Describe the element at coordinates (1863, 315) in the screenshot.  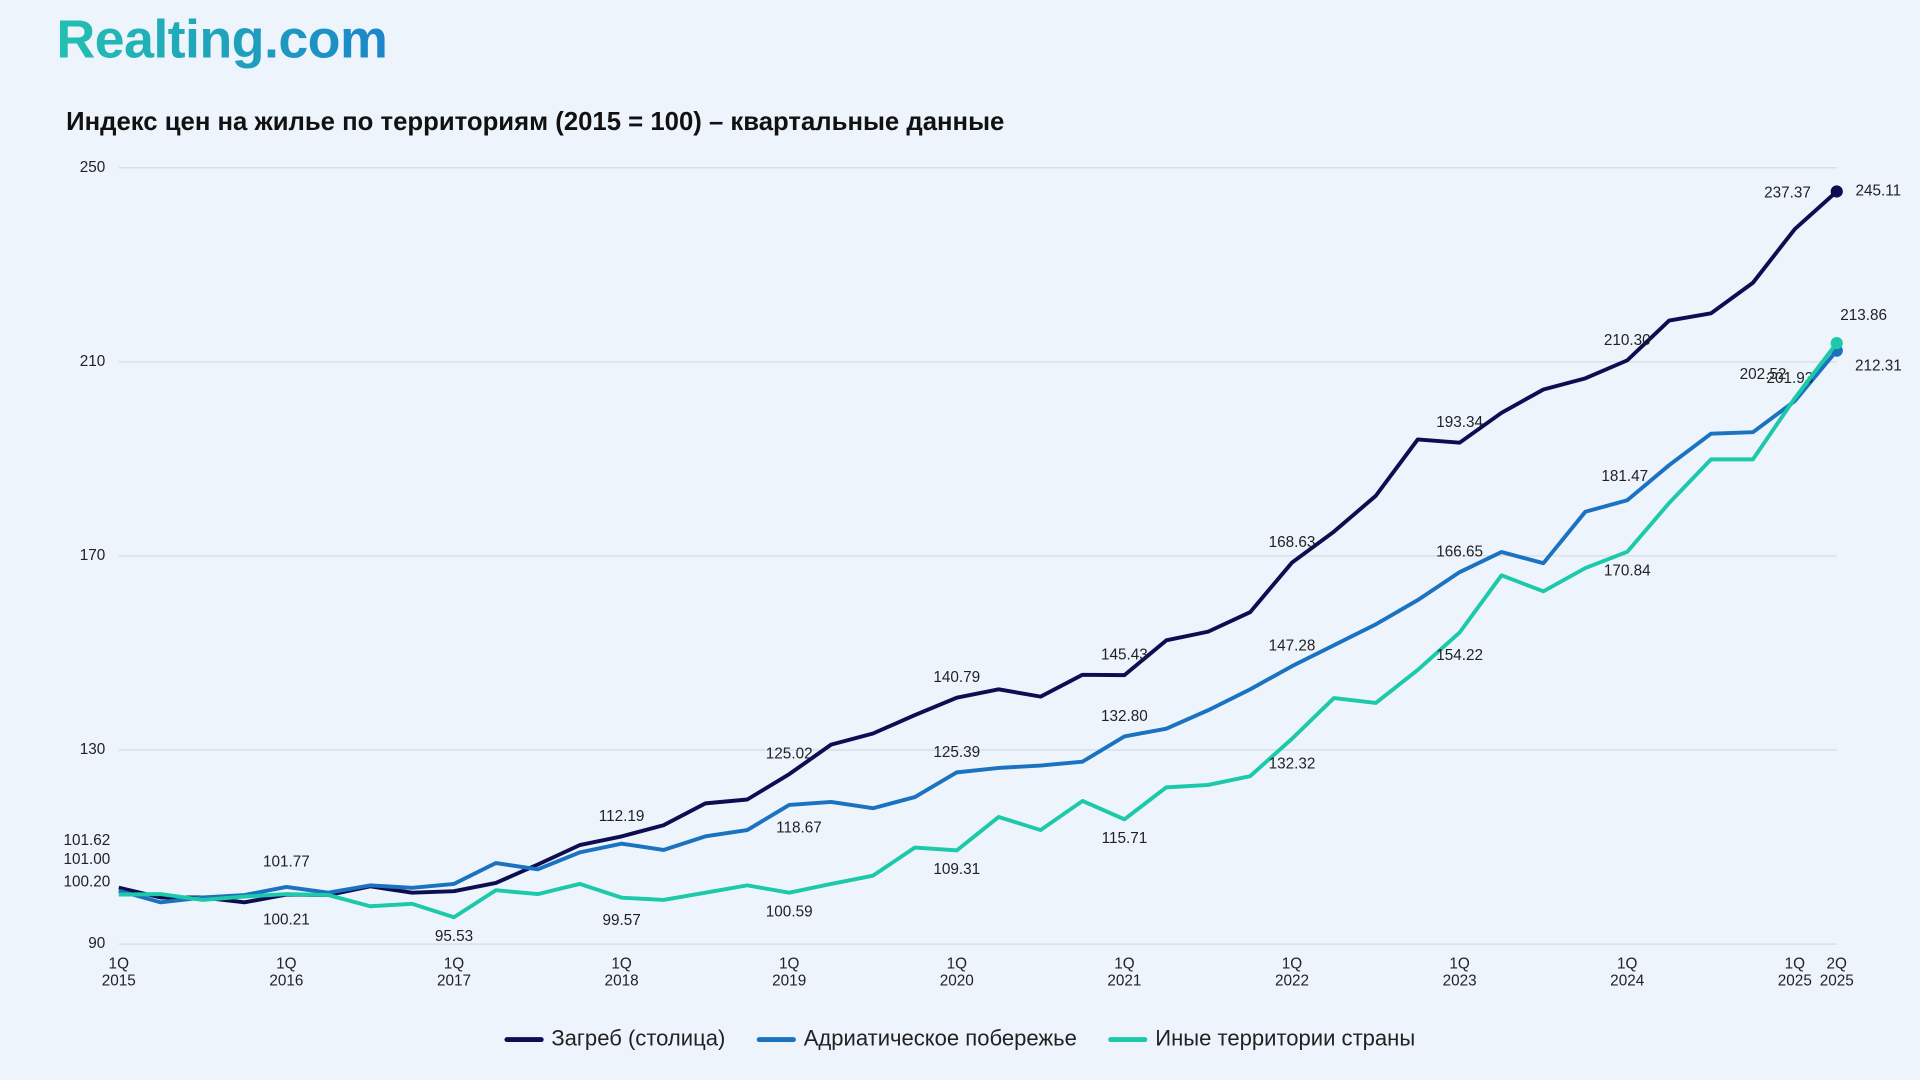
I see `data-label: 213.86` at that location.